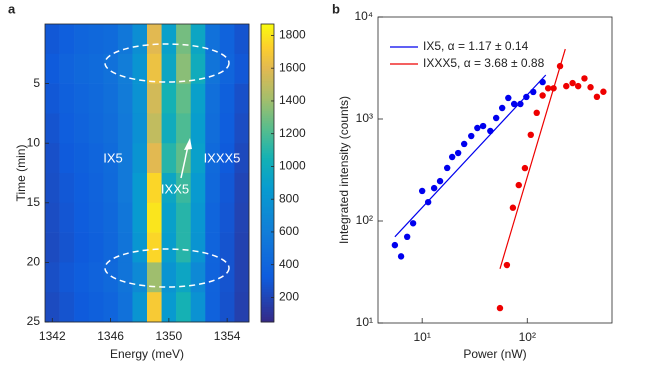 The width and height of the screenshot is (654, 378). I want to click on y-tick-label: 20, so click(34, 262).